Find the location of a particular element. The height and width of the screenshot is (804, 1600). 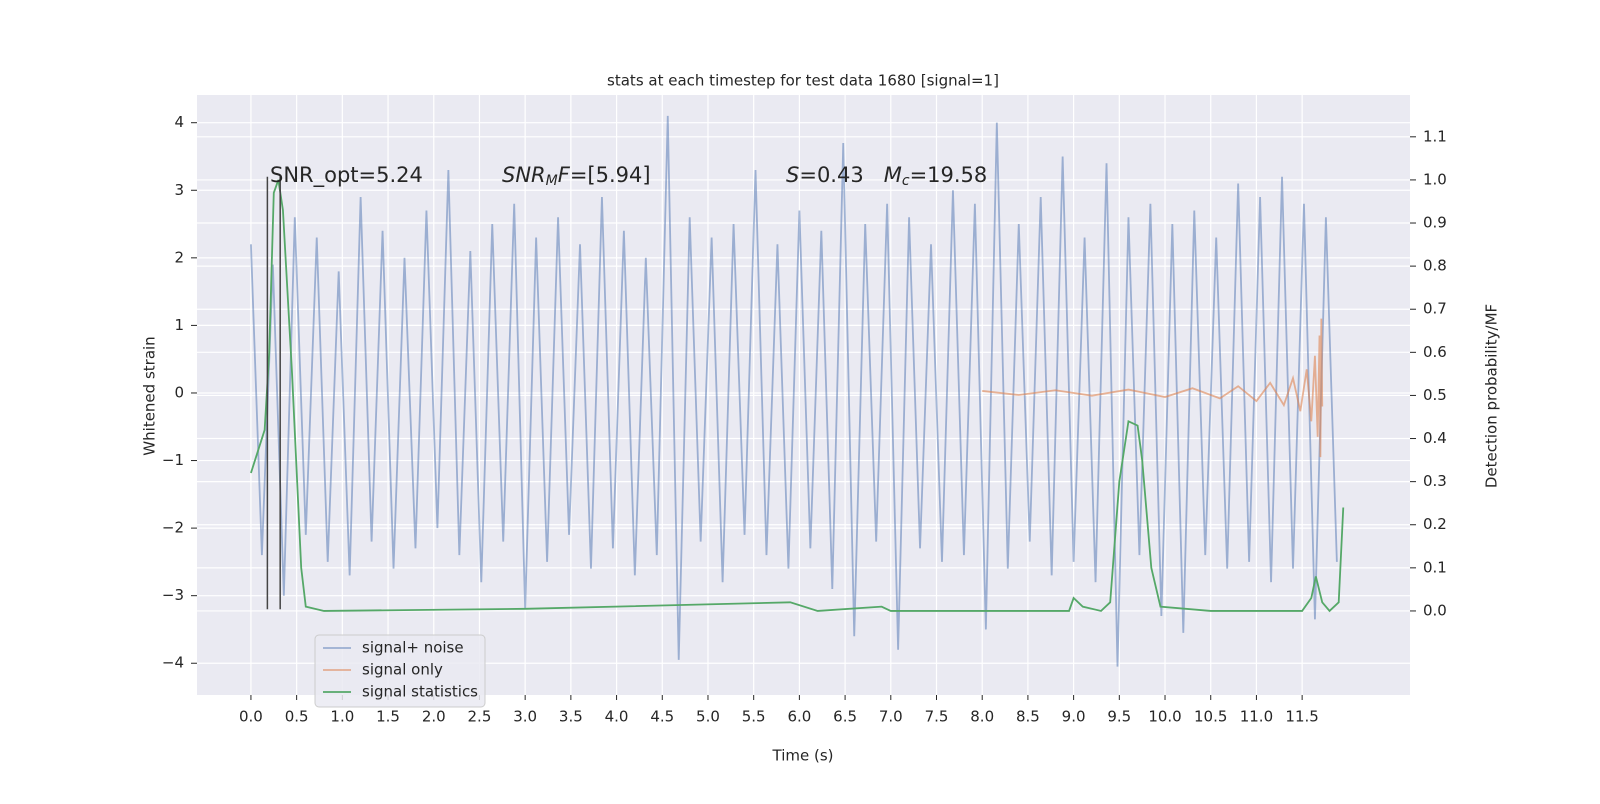

x-tick-label: 3.0 is located at coordinates (525, 717).